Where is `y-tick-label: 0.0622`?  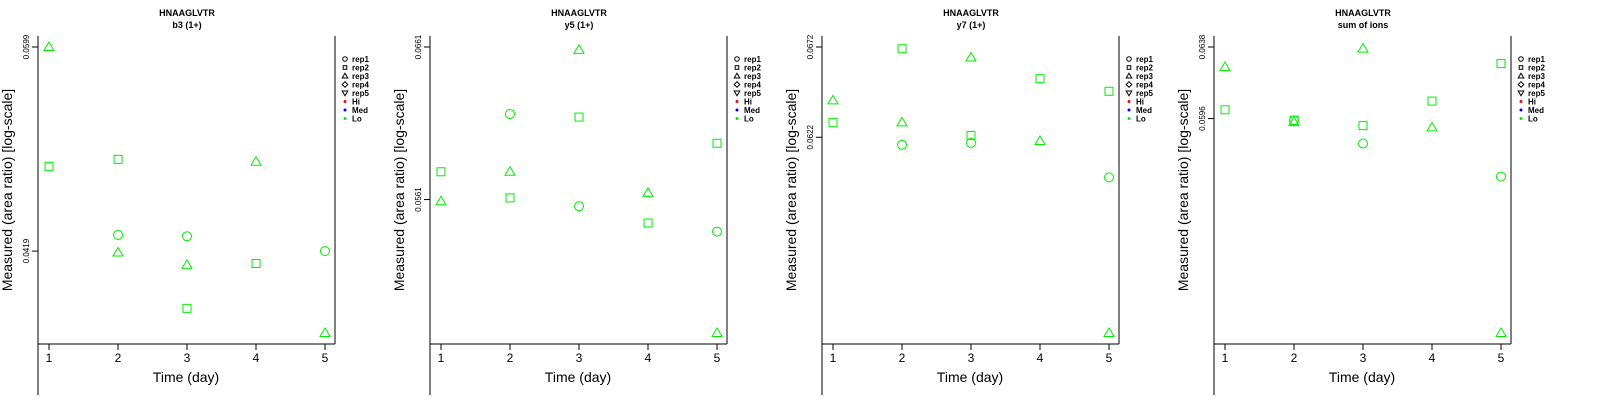 y-tick-label: 0.0622 is located at coordinates (810, 136).